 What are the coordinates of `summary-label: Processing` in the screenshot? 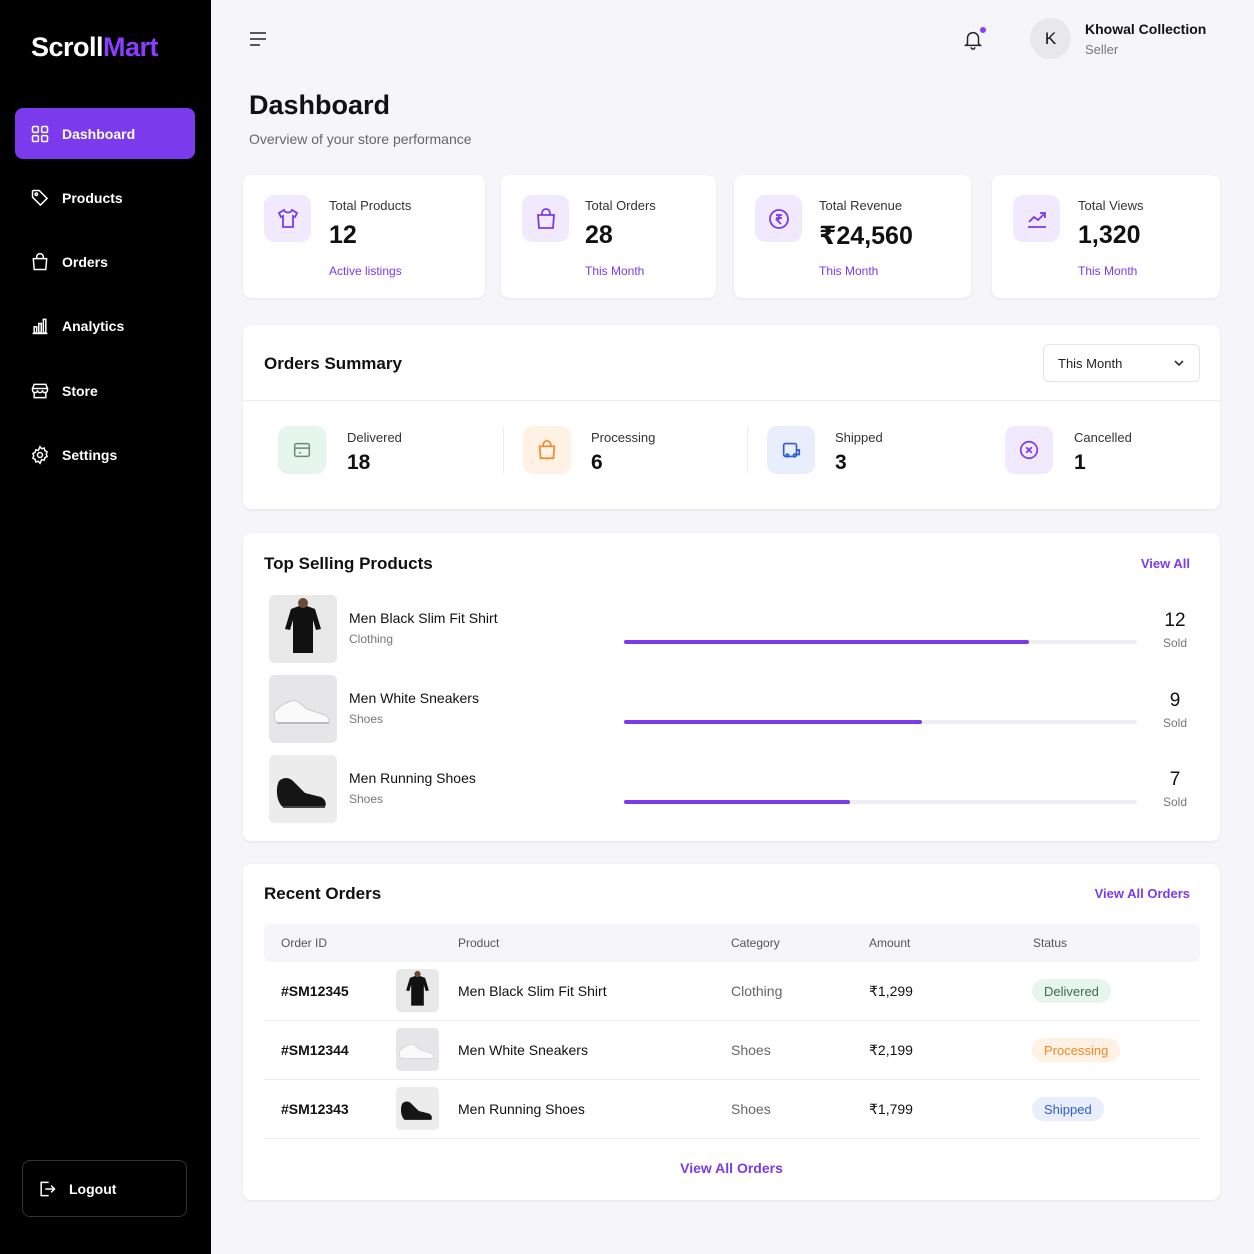 It's located at (623, 437).